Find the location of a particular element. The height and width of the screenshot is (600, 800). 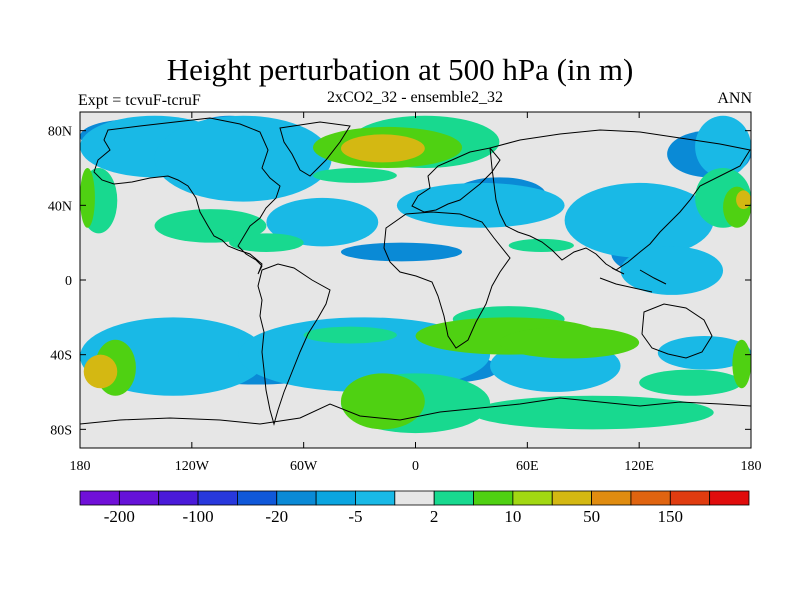

colorbar-label: -200 is located at coordinates (119, 516).